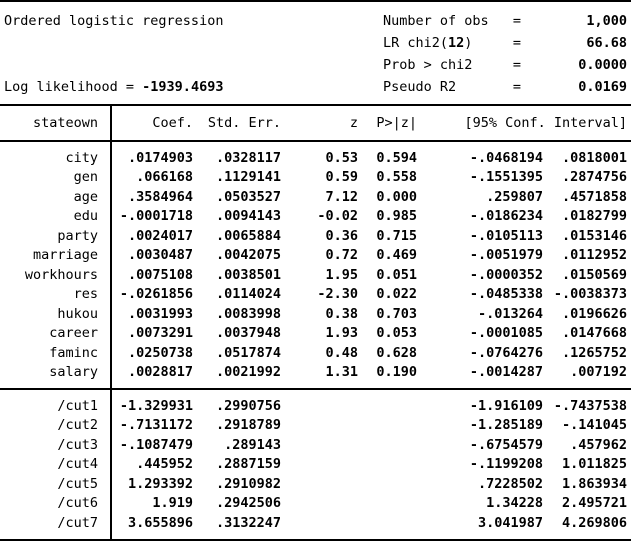  I want to click on ci-upper-value: 2.495721, so click(594, 503).